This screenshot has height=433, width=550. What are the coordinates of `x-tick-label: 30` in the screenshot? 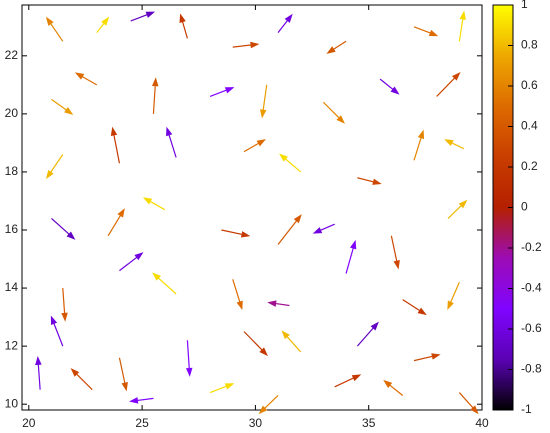 It's located at (256, 423).